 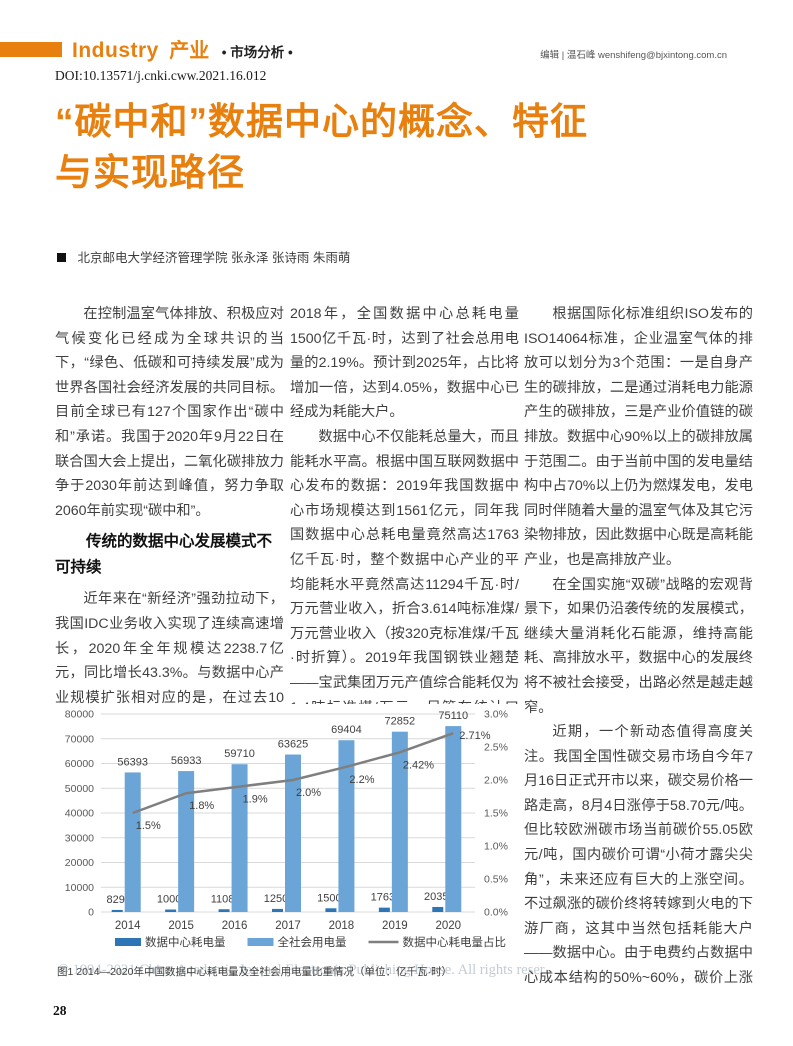 I want to click on bar-datacenter-2017, so click(x=277, y=910).